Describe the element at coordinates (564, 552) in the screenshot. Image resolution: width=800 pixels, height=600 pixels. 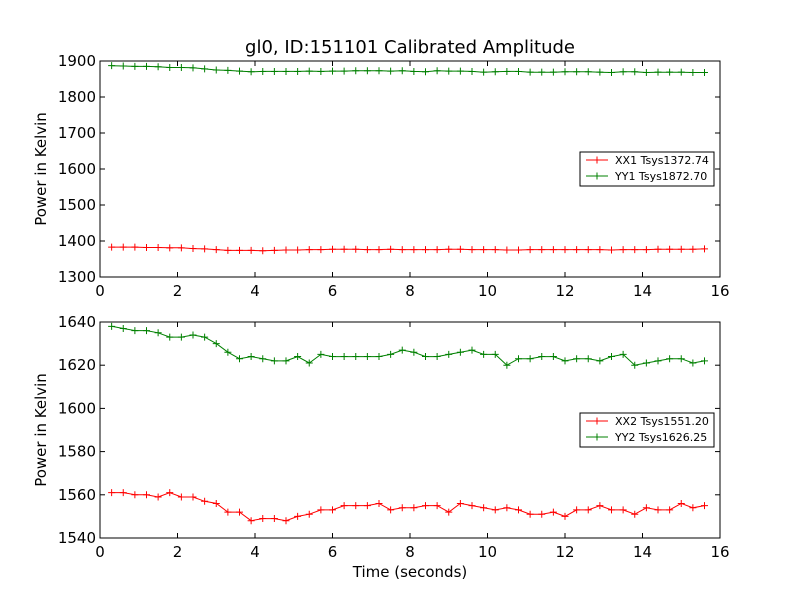
I see `x-tick-label: 12` at that location.